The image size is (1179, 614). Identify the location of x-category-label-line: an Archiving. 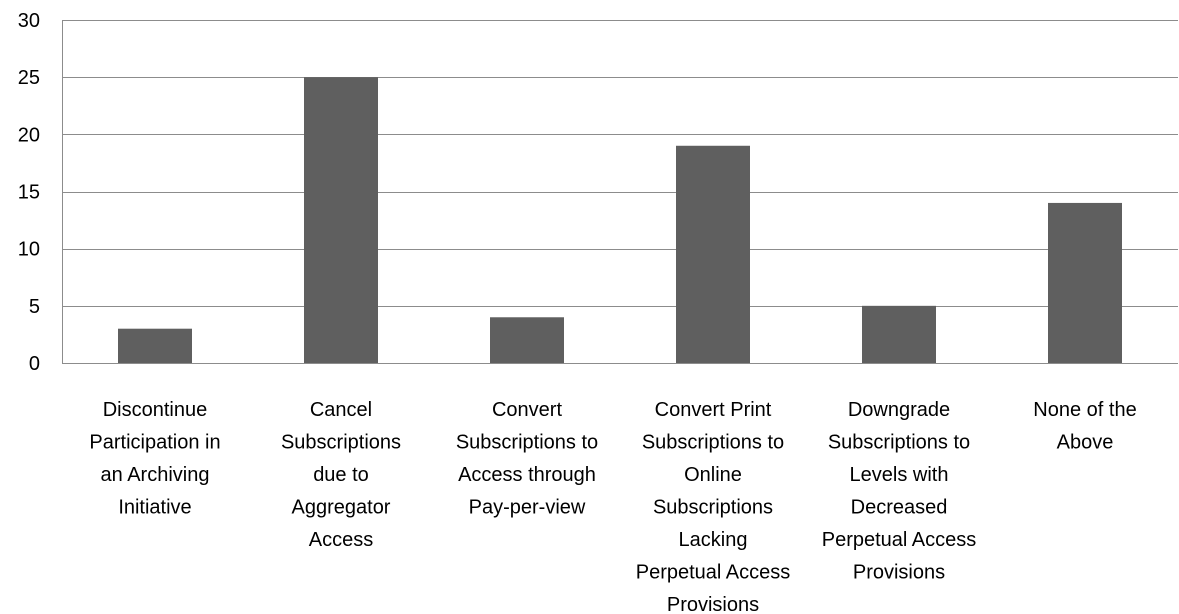
(155, 475).